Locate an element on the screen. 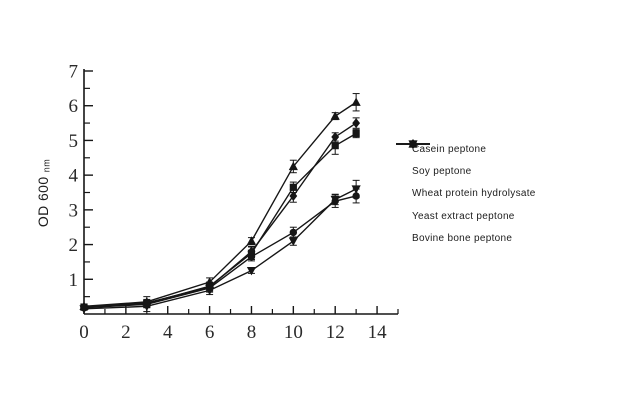  legend-item-yeast-extract-peptone: Yeast extract peptone is located at coordinates (466, 183).